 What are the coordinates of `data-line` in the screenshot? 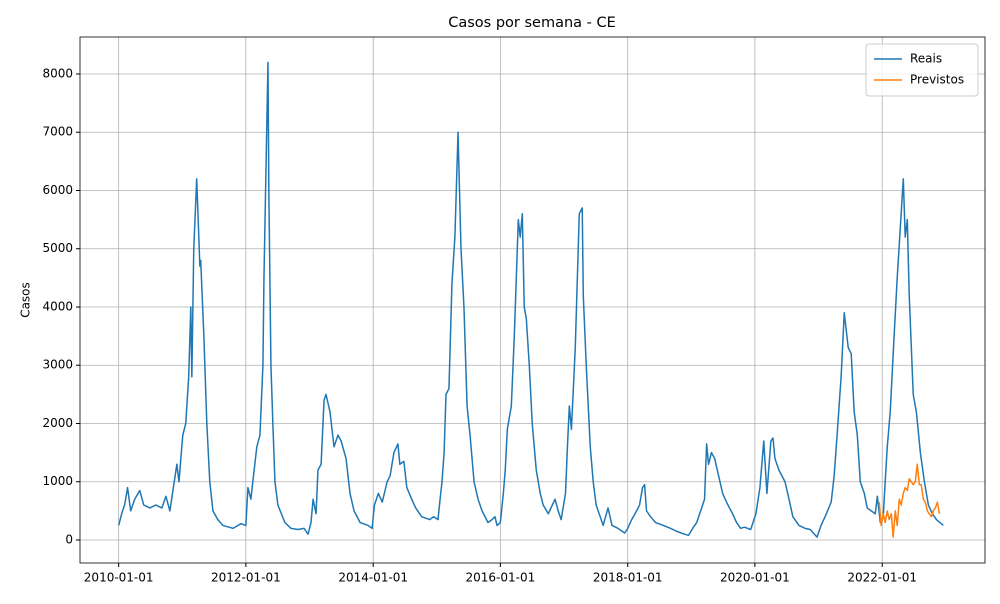 It's located at (909, 500).